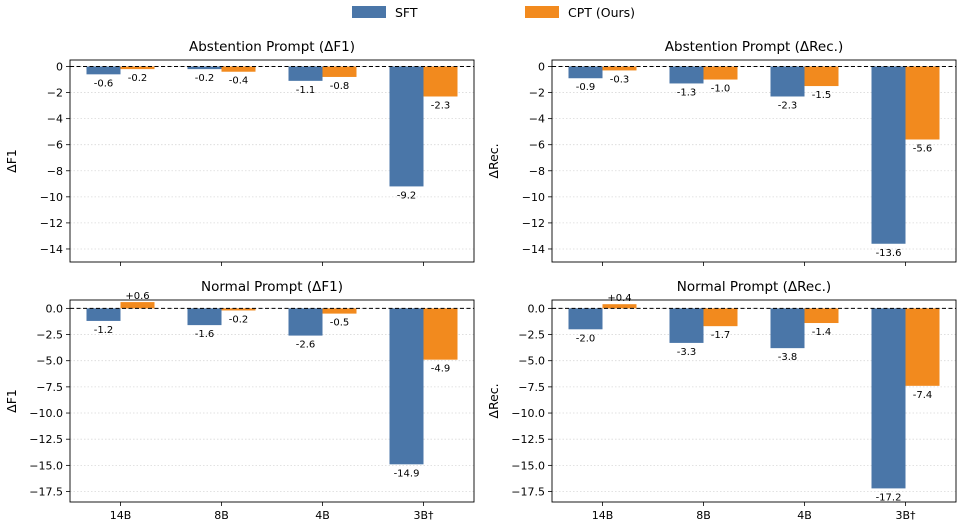 This screenshot has width=963, height=529. I want to click on bar-value-label: -1.5, so click(822, 95).